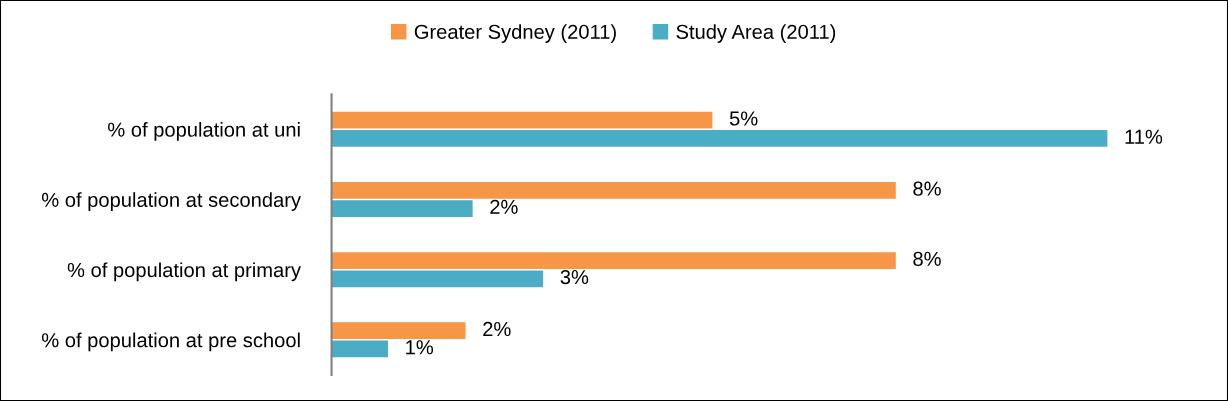  Describe the element at coordinates (1144, 136) in the screenshot. I see `data-label: 11%` at that location.